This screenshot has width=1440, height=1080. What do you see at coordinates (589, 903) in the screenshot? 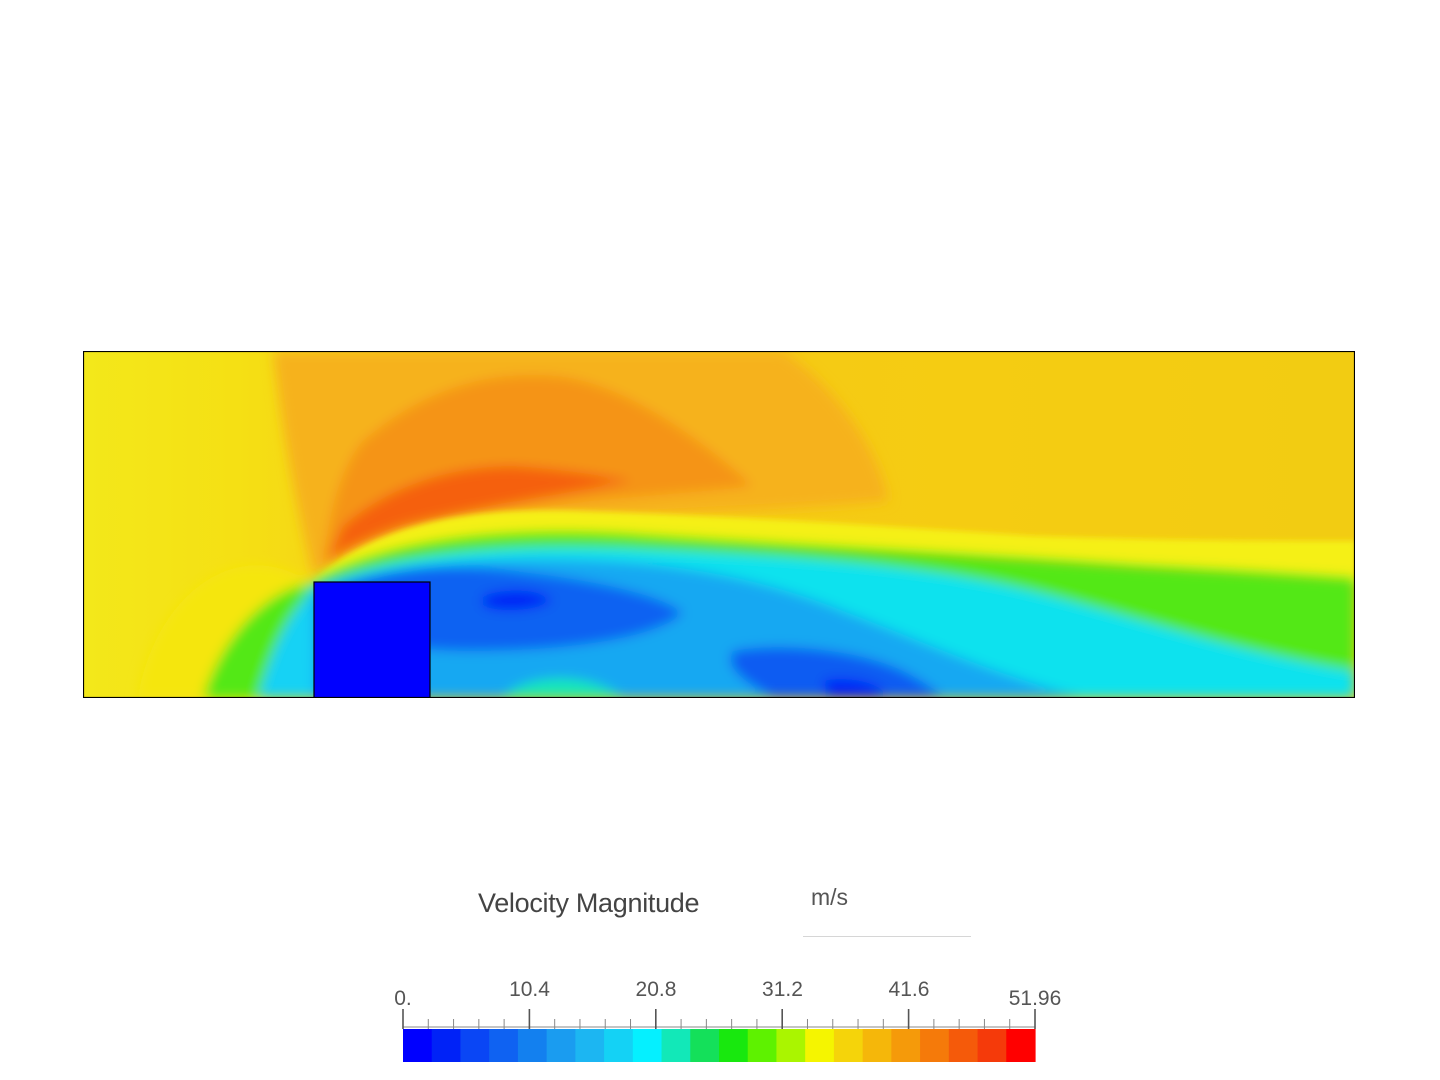
I see `legend-title: Velocity Magnitude` at bounding box center [589, 903].